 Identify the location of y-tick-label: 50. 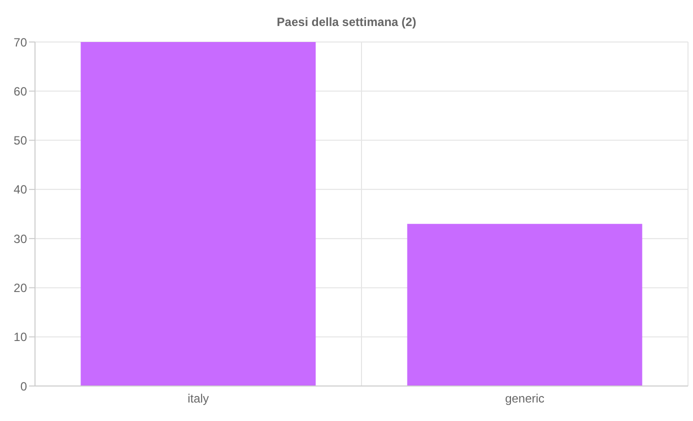
(21, 141).